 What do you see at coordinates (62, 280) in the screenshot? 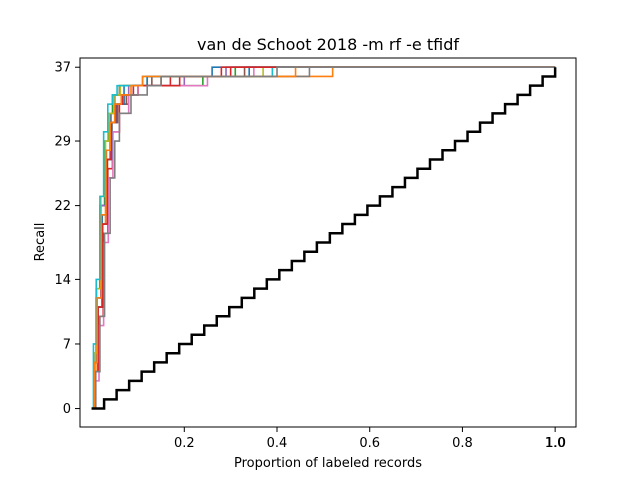
I see `y-tick-label: 14` at bounding box center [62, 280].